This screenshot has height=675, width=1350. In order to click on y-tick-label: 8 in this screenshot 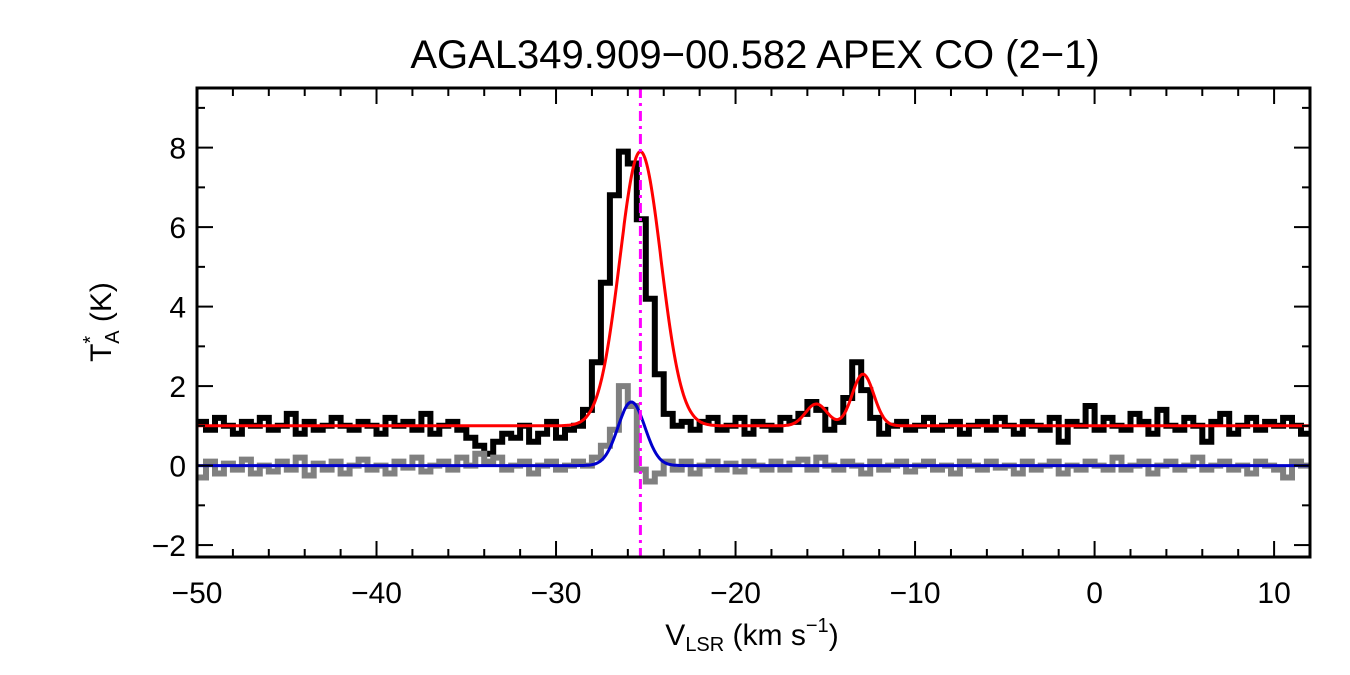, I will do `click(177, 149)`.